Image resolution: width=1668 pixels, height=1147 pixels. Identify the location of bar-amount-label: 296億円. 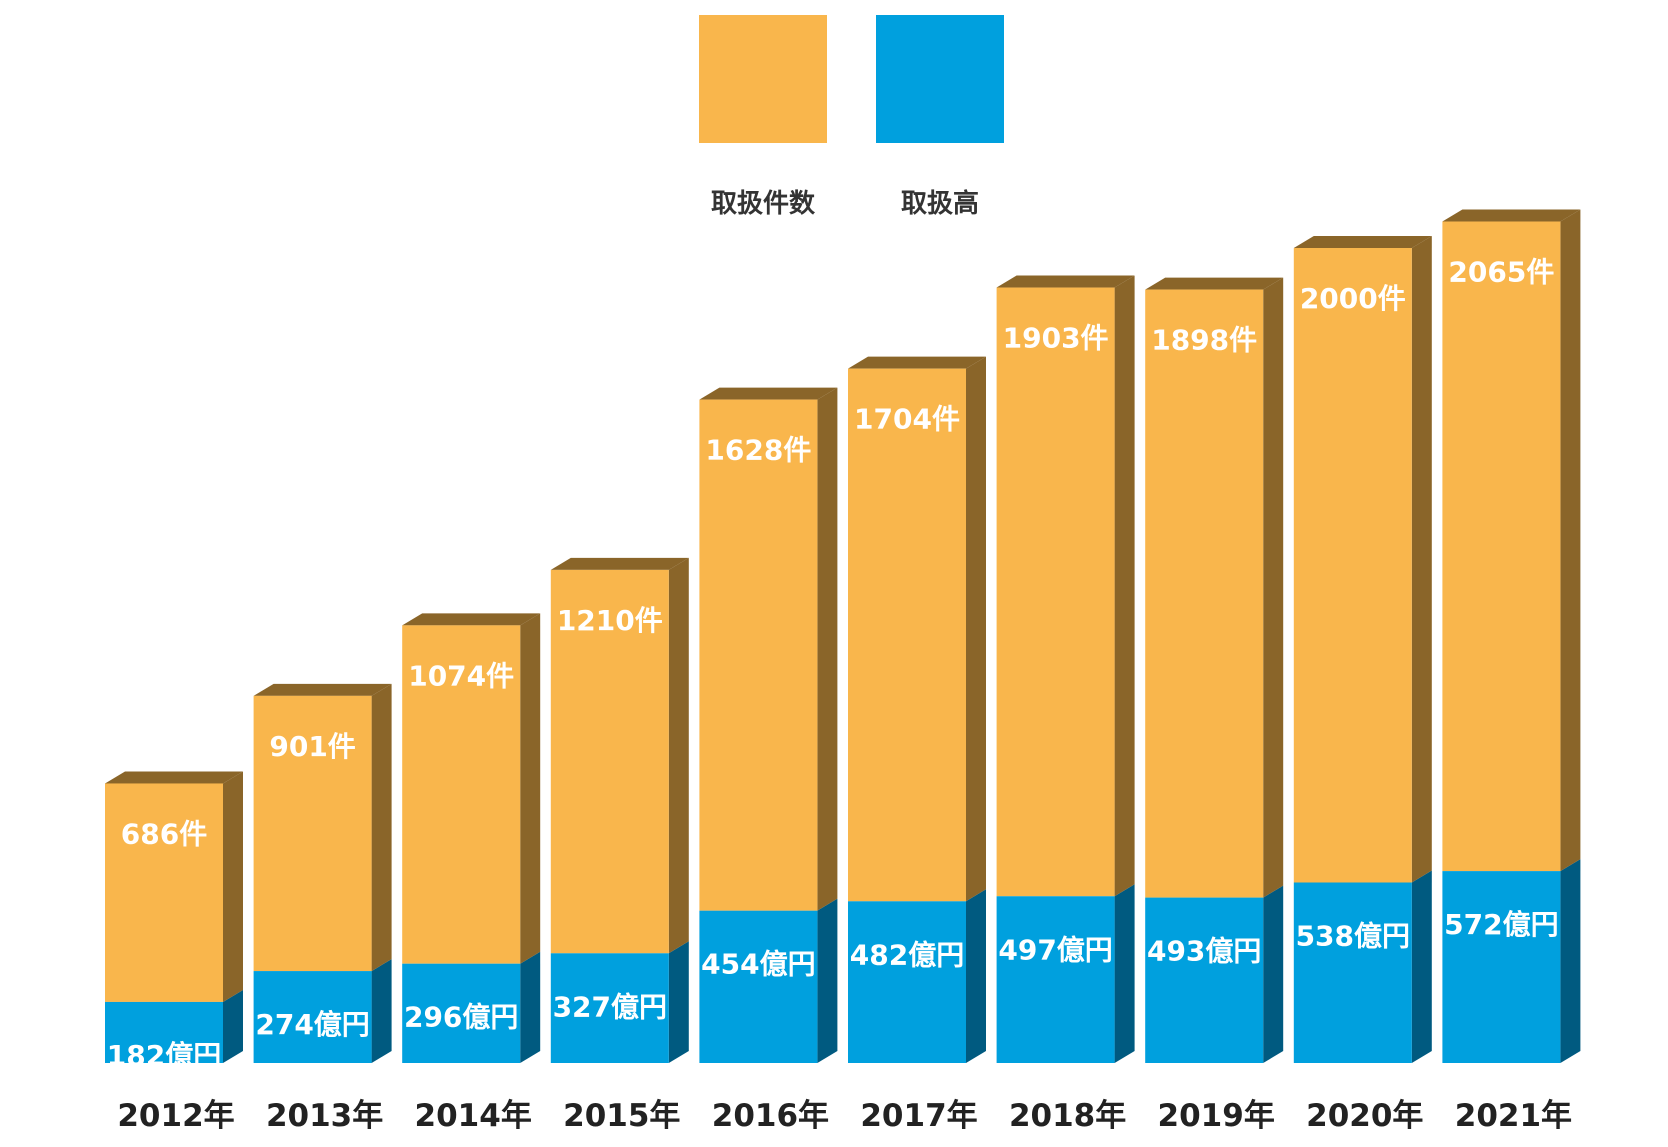
(461, 1017).